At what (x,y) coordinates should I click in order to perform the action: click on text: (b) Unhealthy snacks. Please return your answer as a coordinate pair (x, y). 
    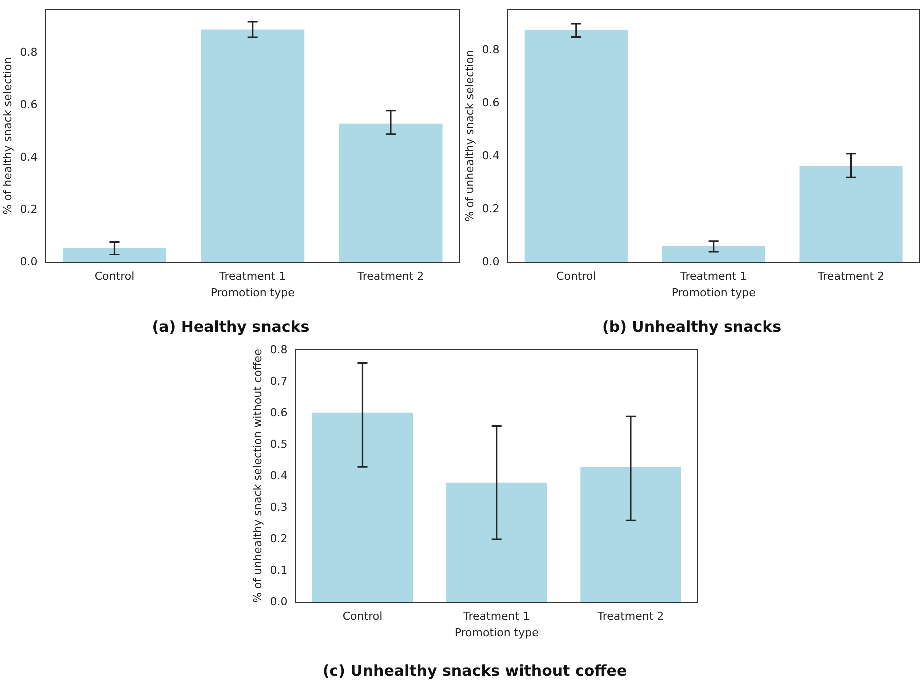
    Looking at the image, I should click on (692, 327).